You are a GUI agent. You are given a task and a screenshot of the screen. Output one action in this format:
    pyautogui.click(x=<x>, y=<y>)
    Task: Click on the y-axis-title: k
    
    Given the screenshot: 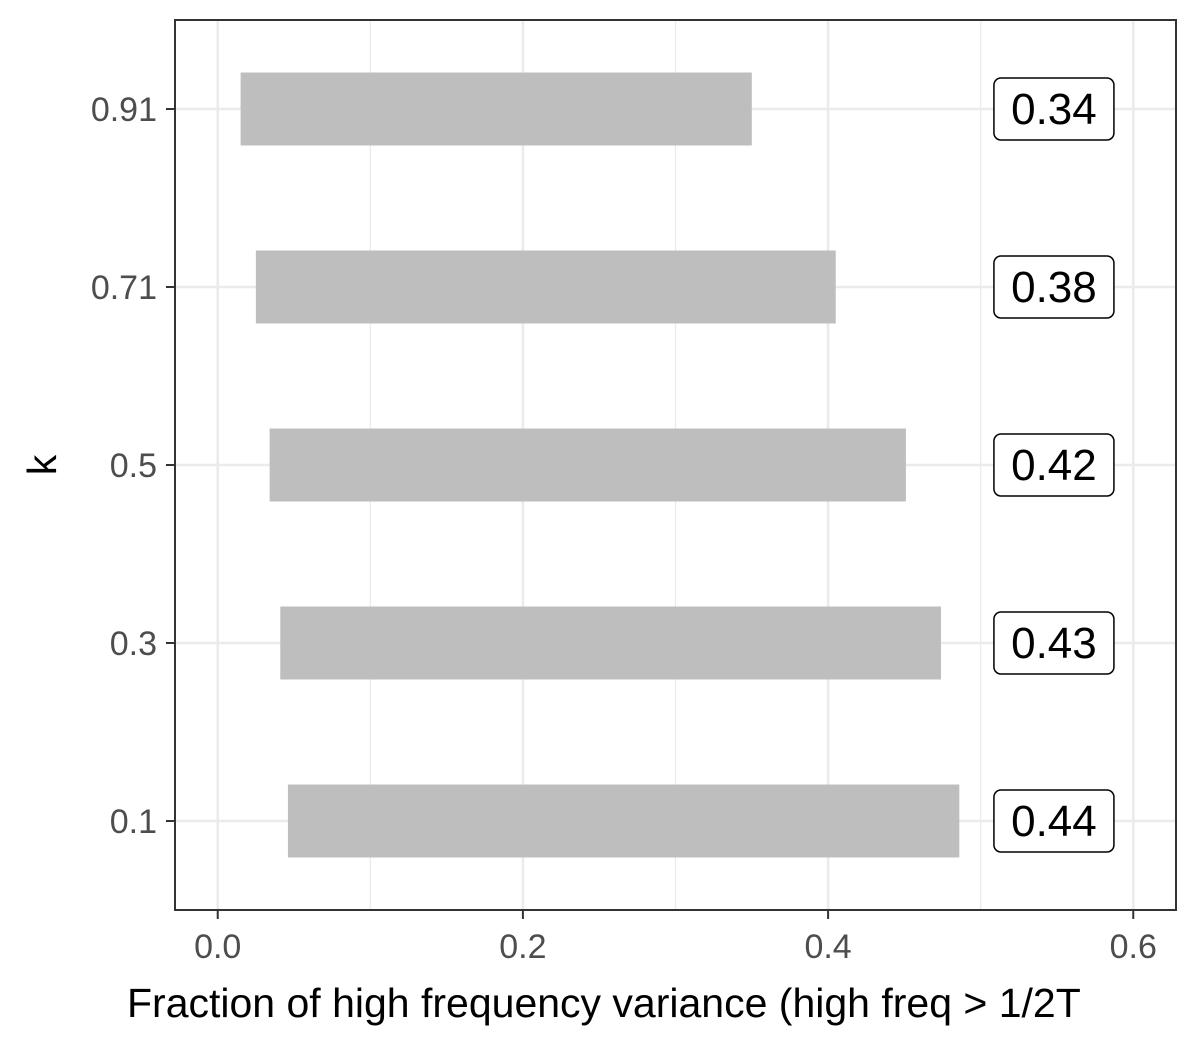 What is the action you would take?
    pyautogui.click(x=42, y=464)
    